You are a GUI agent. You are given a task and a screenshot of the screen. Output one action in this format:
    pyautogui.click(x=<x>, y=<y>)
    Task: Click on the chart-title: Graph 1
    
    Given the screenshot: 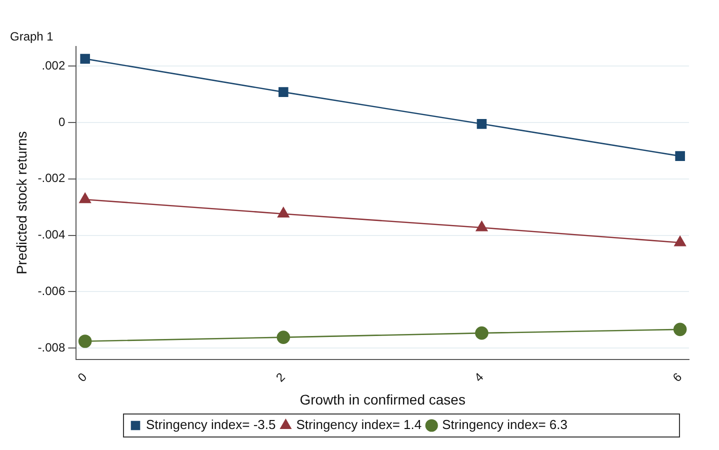 What is the action you would take?
    pyautogui.click(x=32, y=37)
    